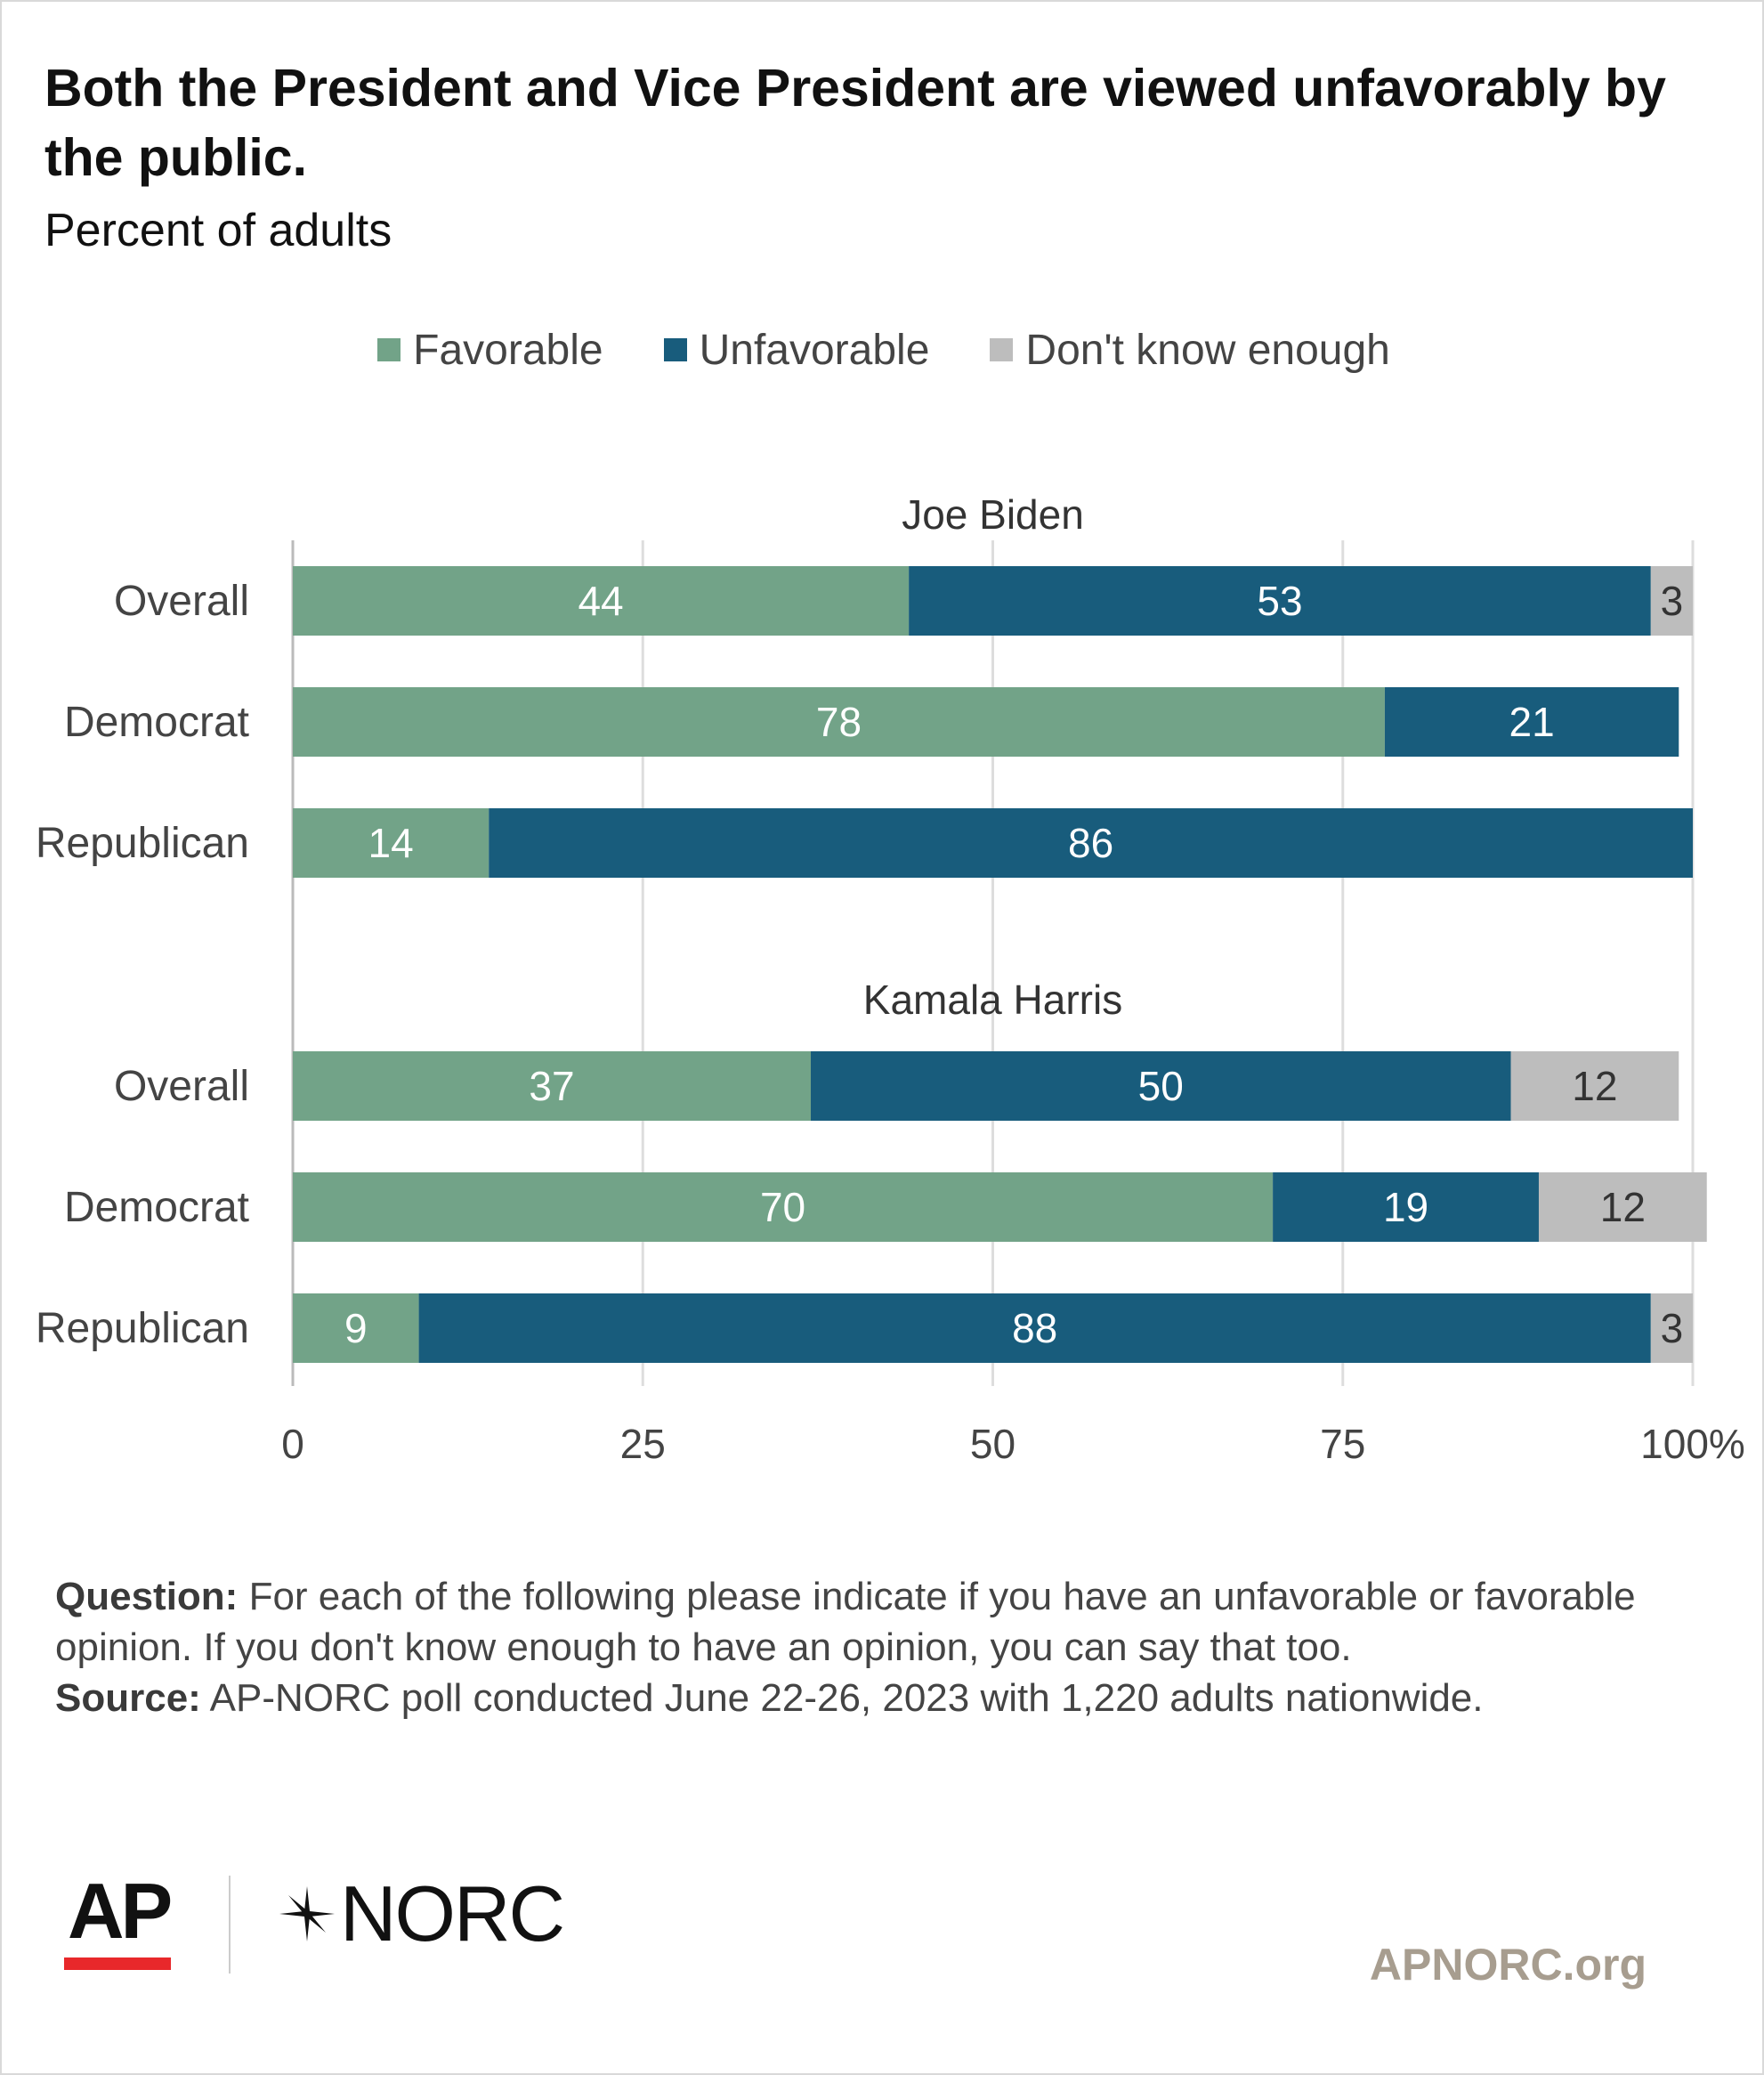  Describe the element at coordinates (128, 1698) in the screenshot. I see `source-label: Source:` at that location.